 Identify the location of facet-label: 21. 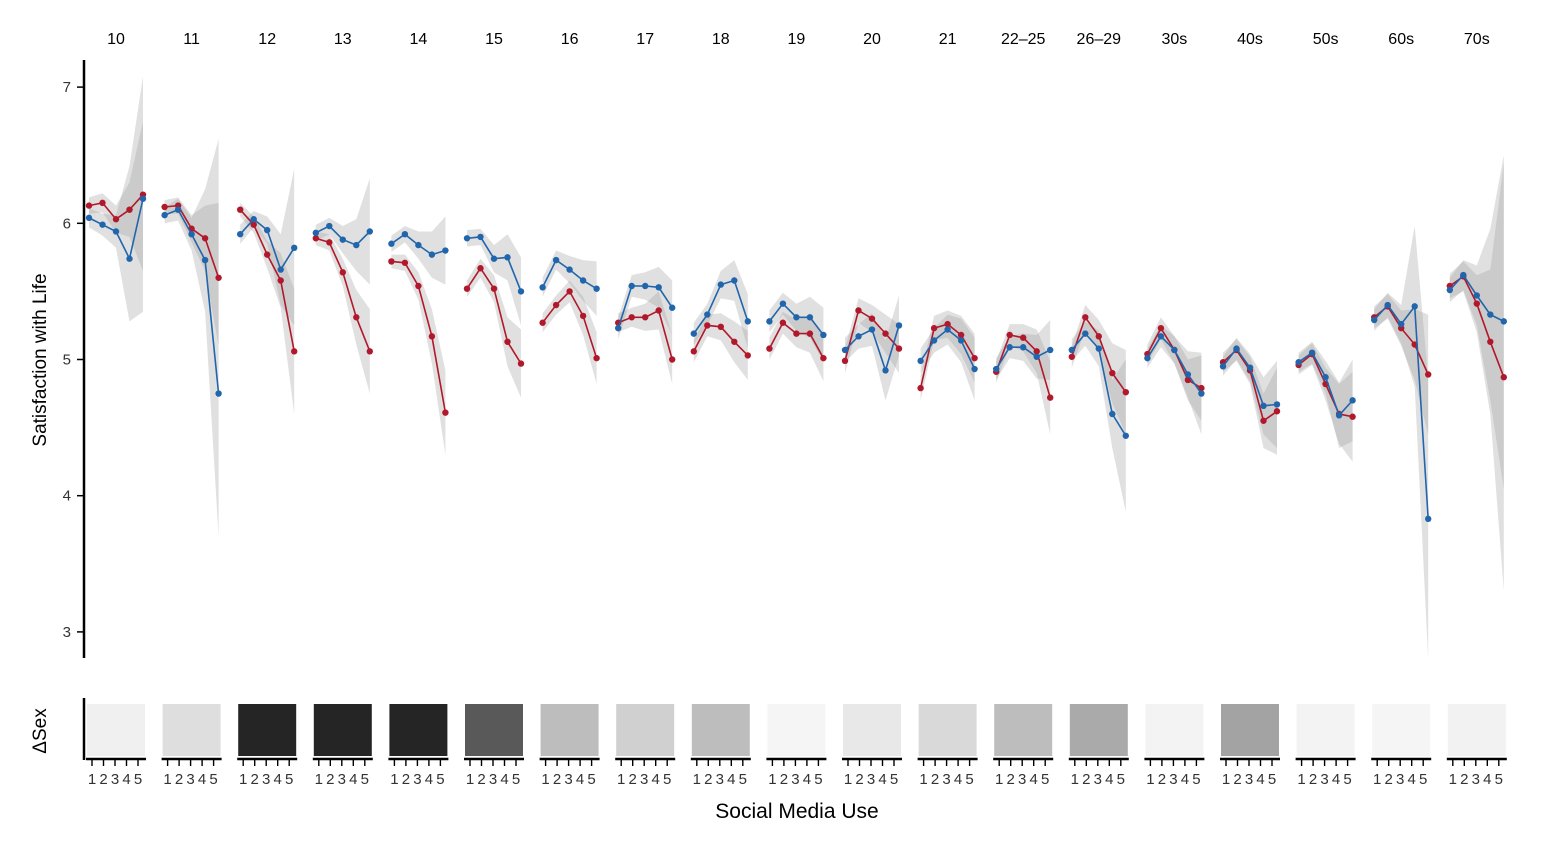
(948, 39).